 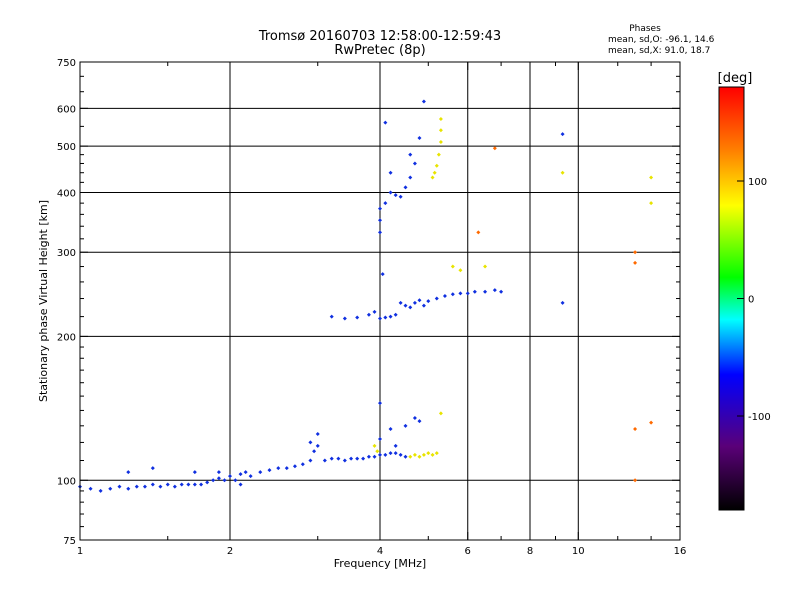 What do you see at coordinates (578, 551) in the screenshot?
I see `x-tick-label: 10` at bounding box center [578, 551].